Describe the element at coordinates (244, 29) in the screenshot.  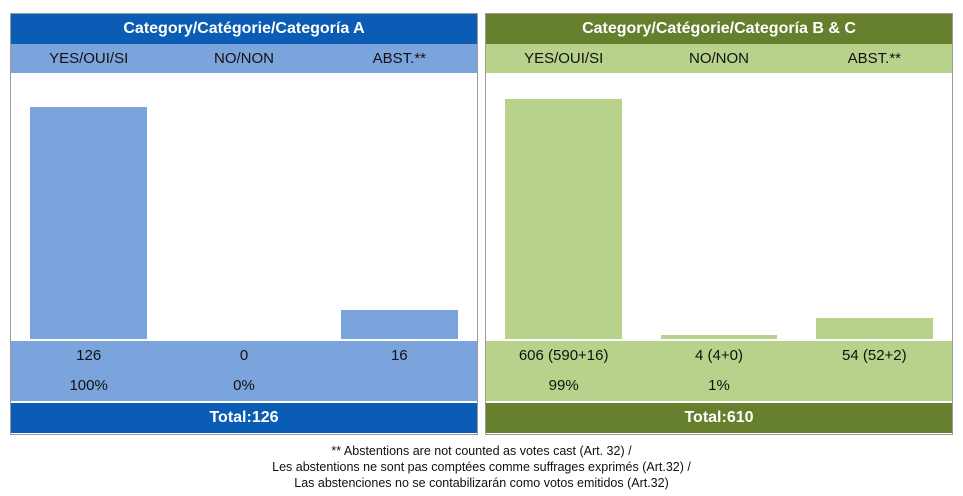
I see `panel-title: Category/Catégorie/Categoría A` at that location.